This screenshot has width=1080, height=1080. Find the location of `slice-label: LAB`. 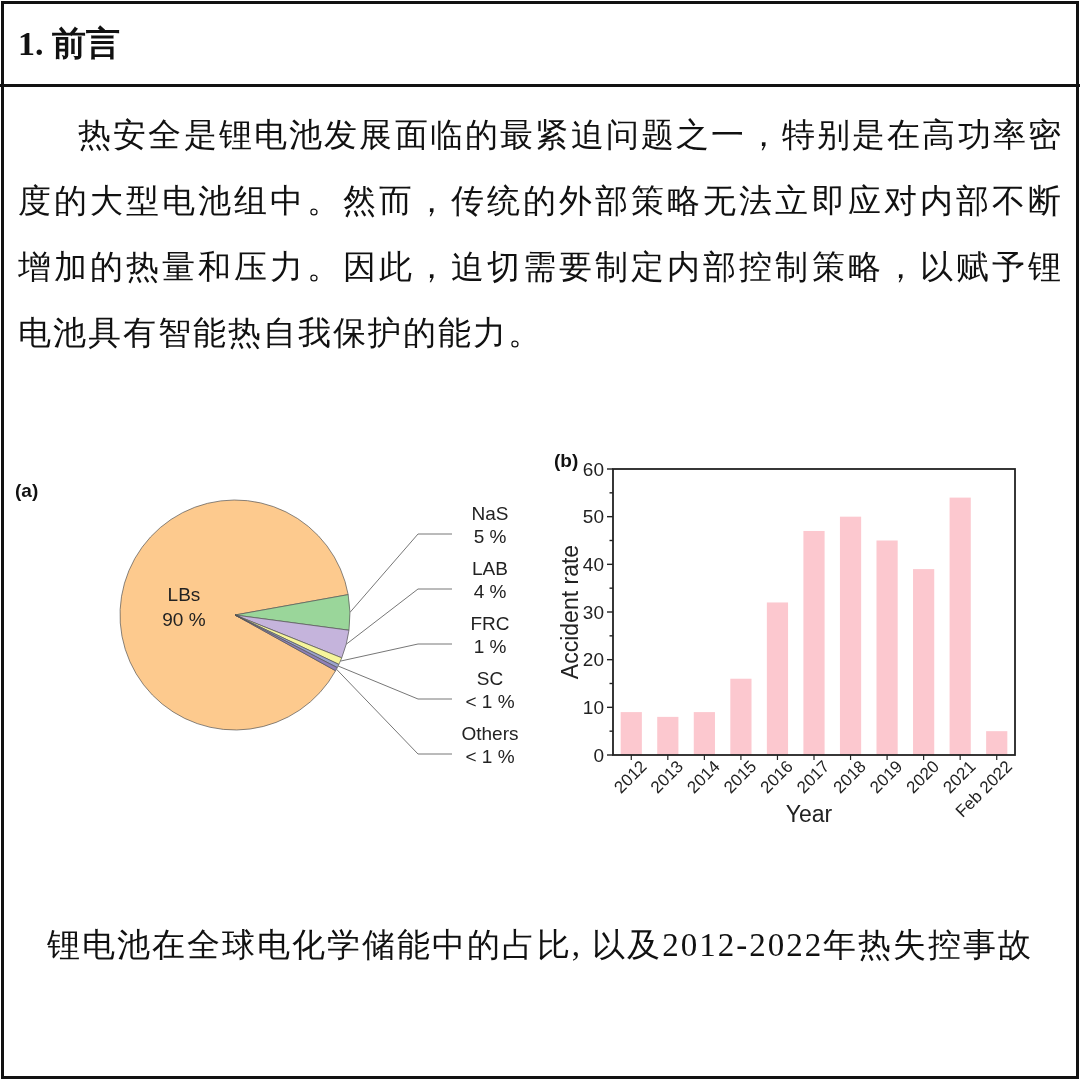

slice-label: LAB is located at coordinates (490, 568).